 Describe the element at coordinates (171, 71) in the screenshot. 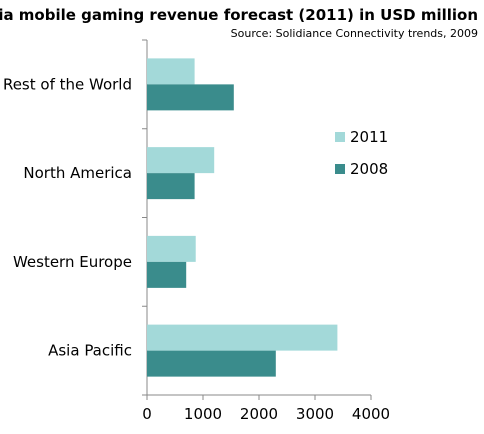

I see `bar-2011-rest-of-the-world` at that location.